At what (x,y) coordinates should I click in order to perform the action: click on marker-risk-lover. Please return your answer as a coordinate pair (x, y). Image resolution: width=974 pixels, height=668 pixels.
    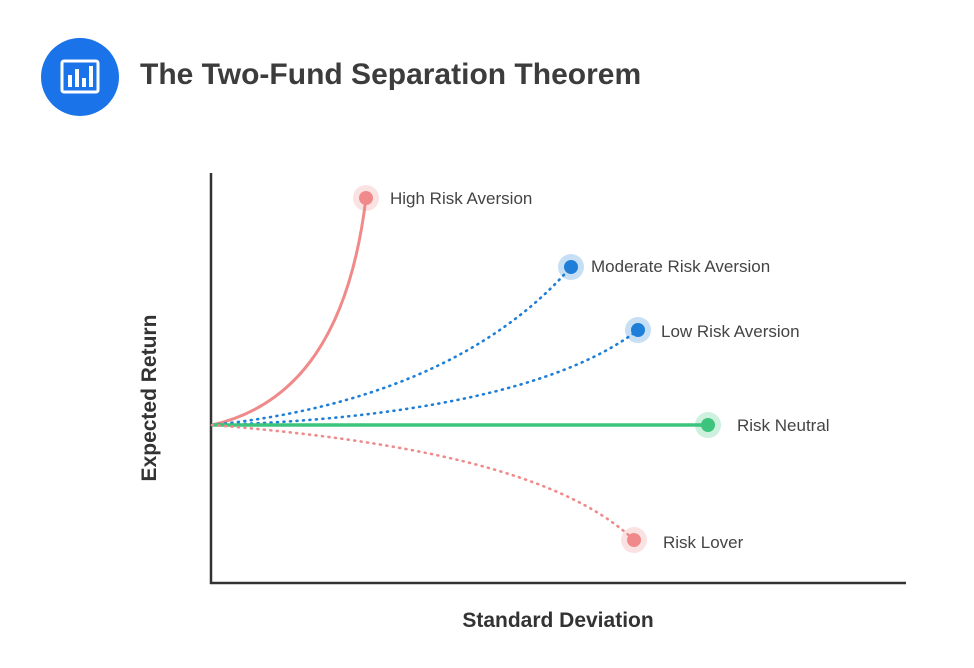
    Looking at the image, I should click on (634, 540).